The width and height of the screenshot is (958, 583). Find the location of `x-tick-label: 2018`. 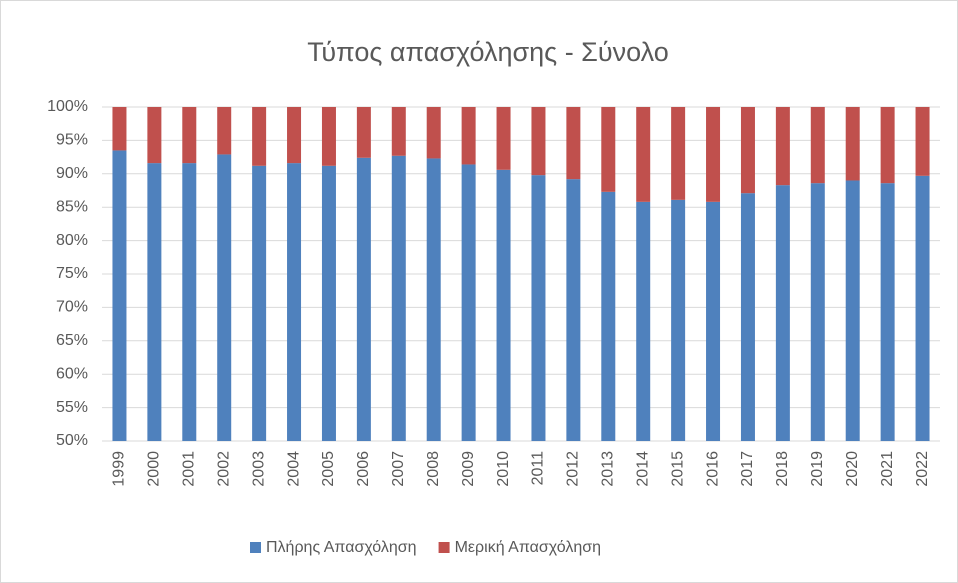

x-tick-label: 2018 is located at coordinates (782, 469).